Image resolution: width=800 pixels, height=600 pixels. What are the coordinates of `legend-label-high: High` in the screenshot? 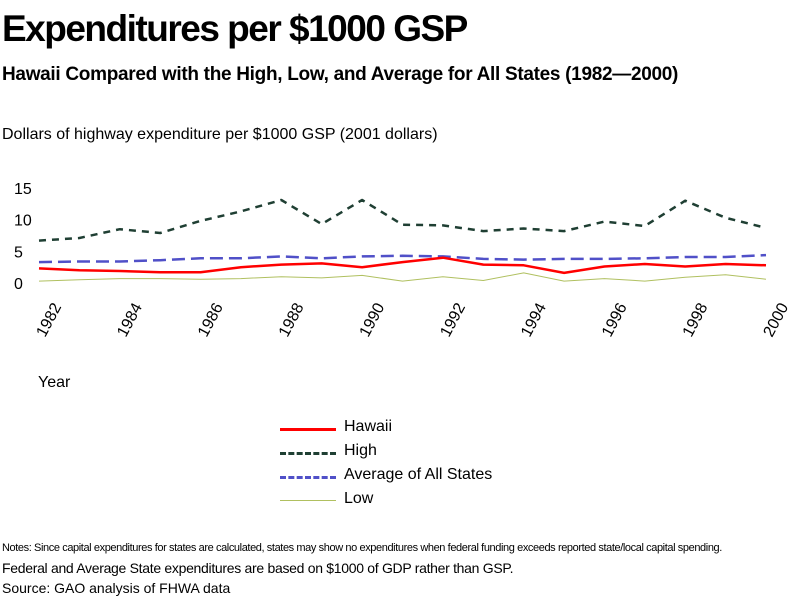 It's located at (360, 450).